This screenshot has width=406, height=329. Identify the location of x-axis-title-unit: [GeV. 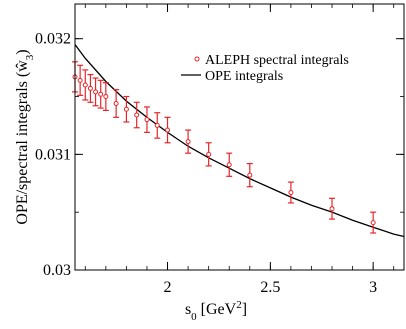
(217, 309).